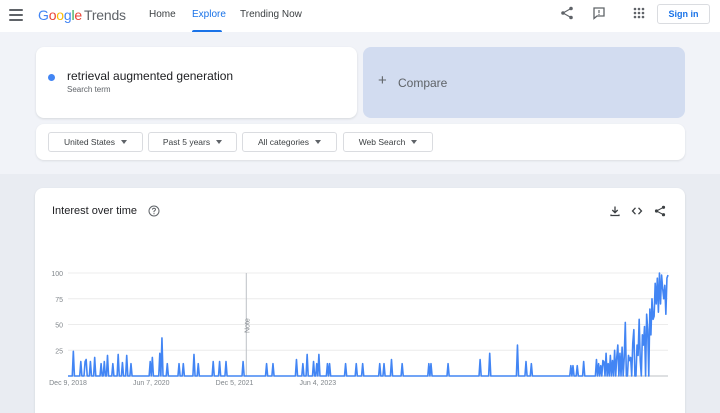 The image size is (720, 413). I want to click on filter-region: United States, so click(95, 142).